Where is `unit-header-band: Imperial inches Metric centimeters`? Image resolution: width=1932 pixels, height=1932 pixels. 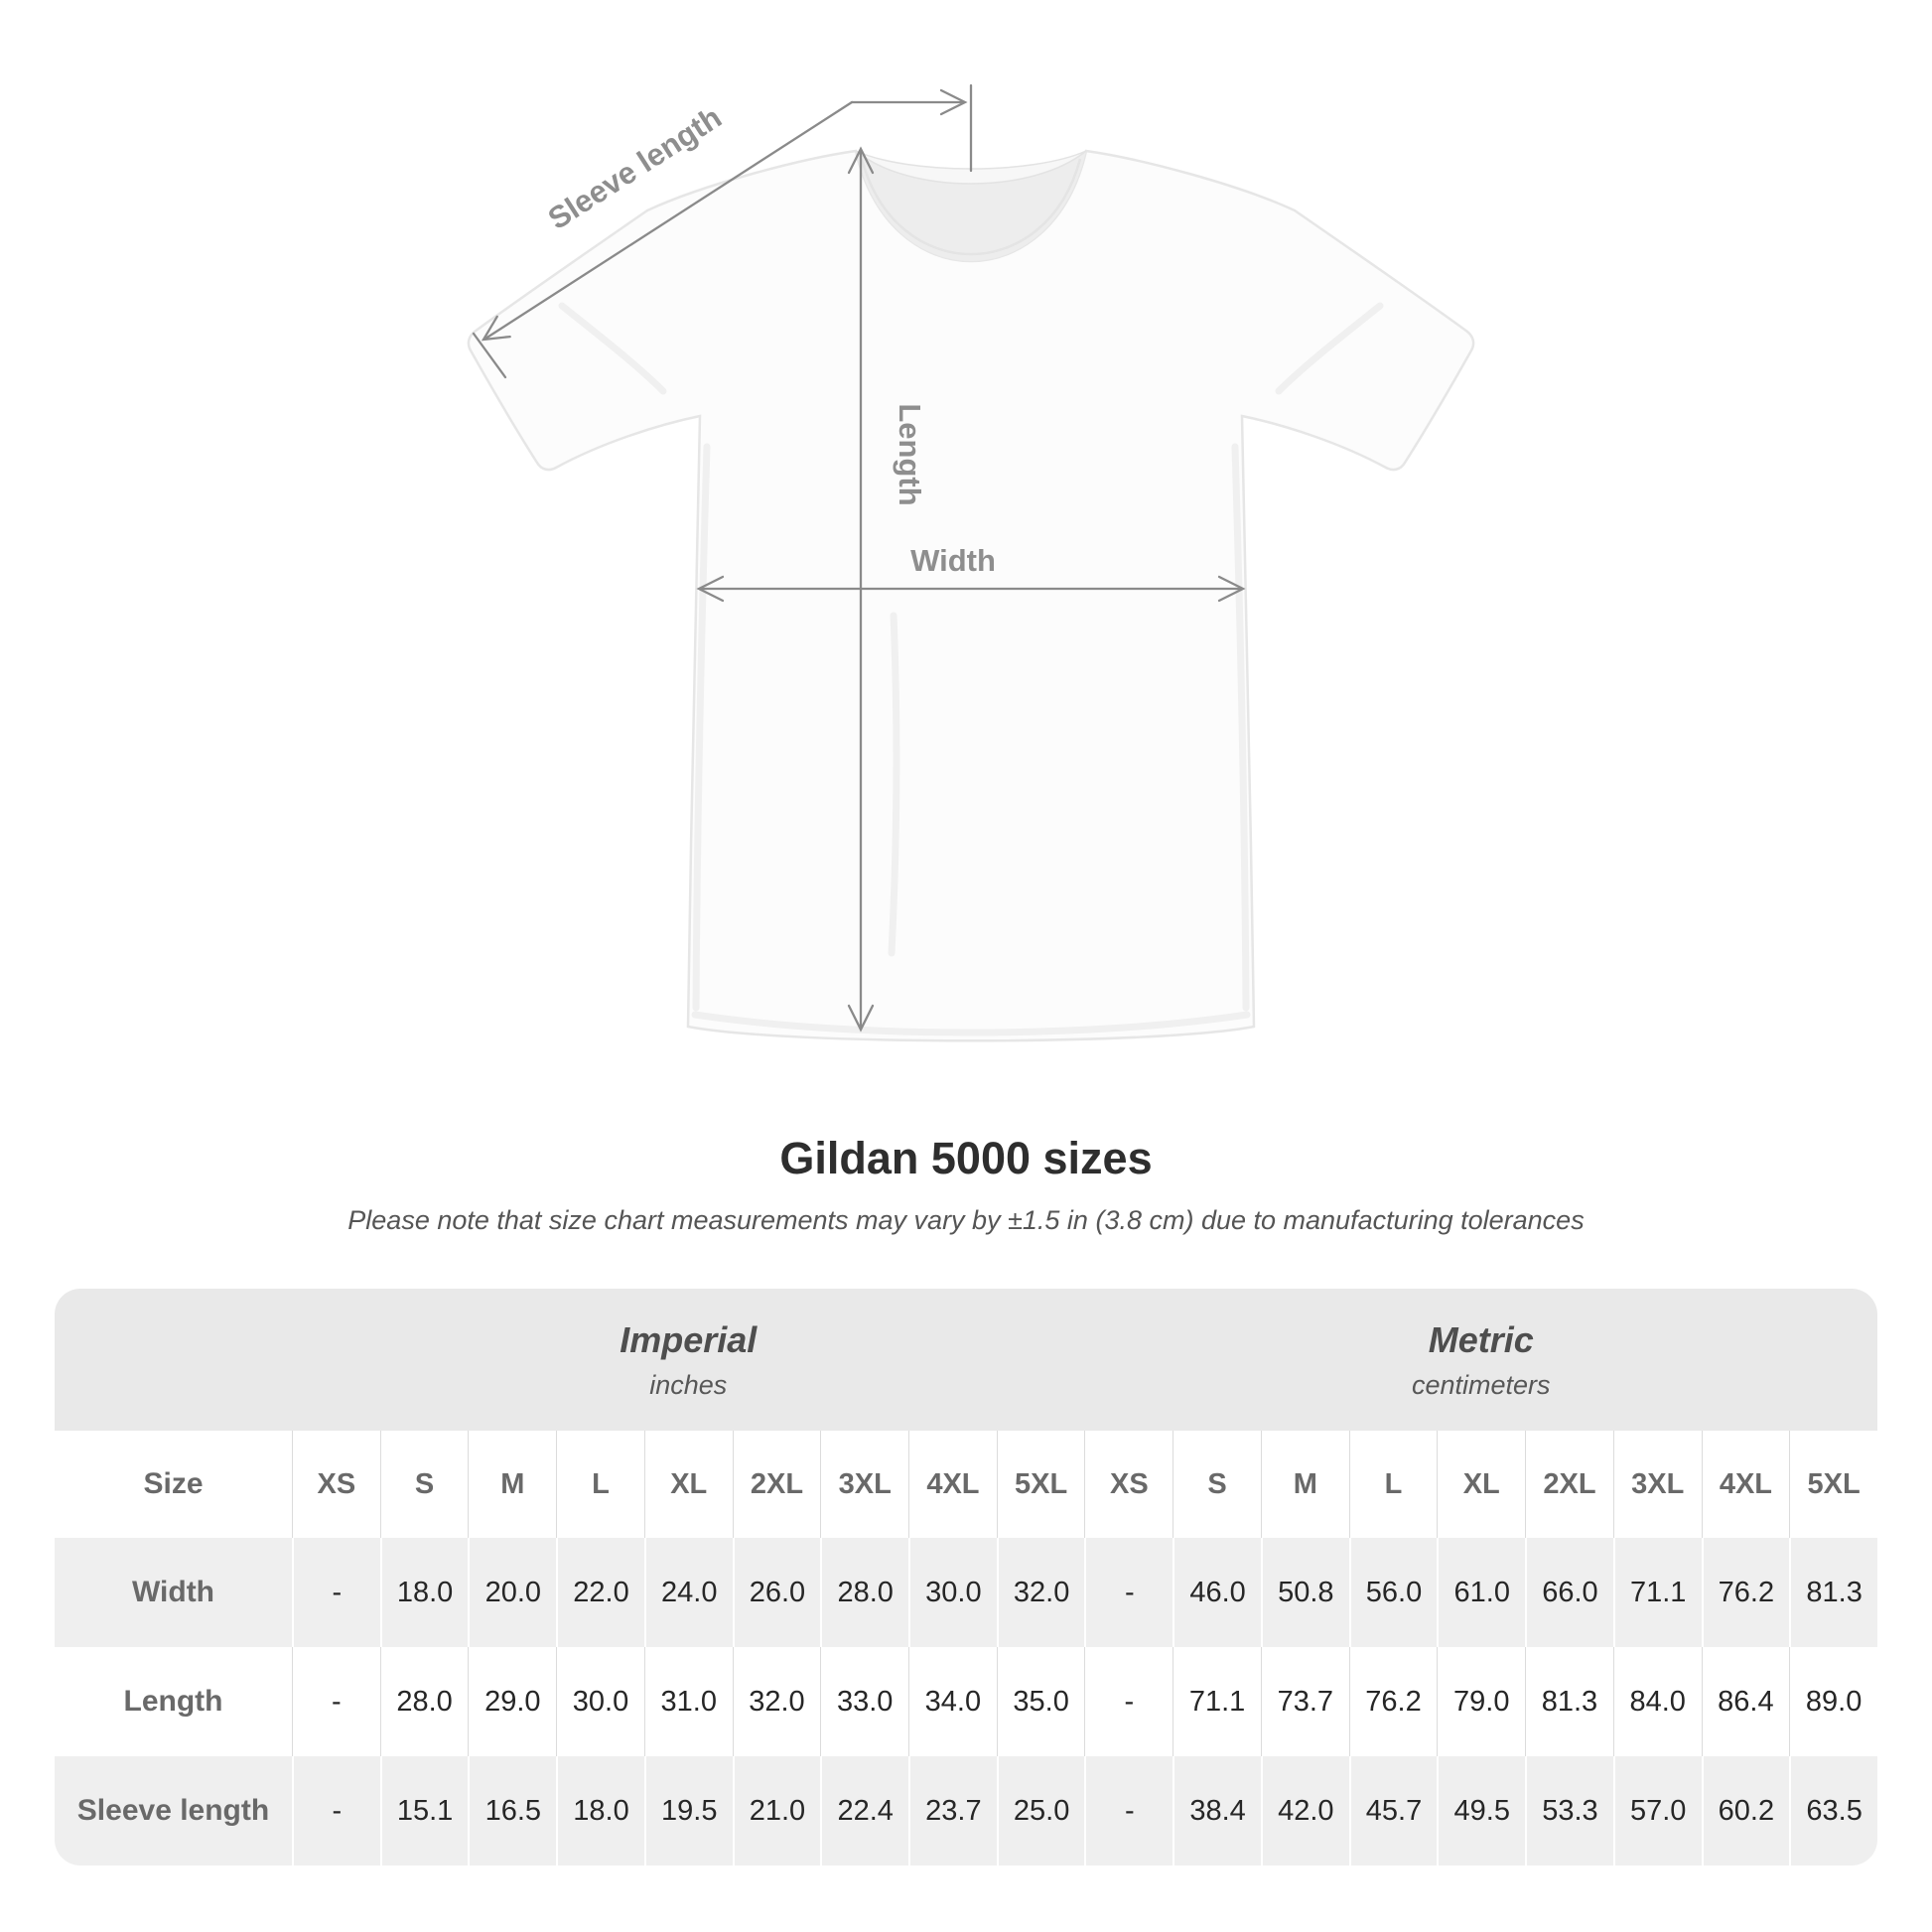 unit-header-band: Imperial inches Metric centimeters is located at coordinates (966, 1360).